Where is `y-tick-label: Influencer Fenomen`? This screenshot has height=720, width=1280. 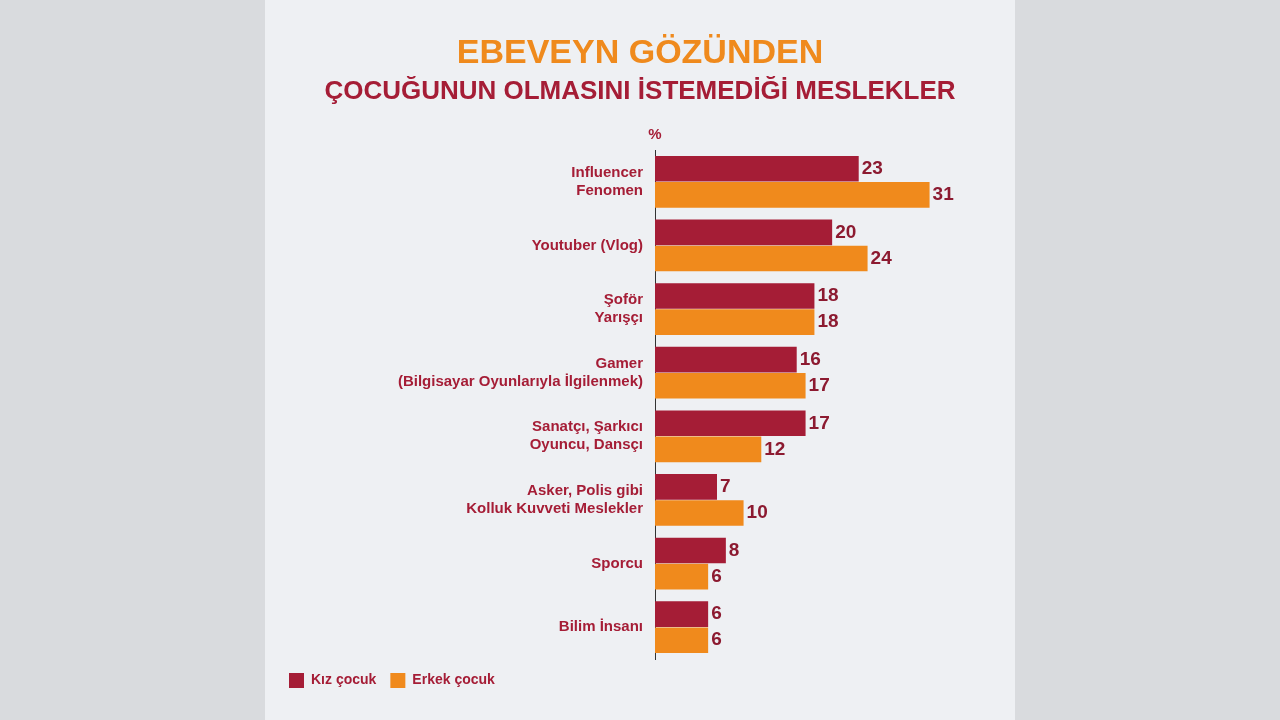 y-tick-label: Influencer Fenomen is located at coordinates (607, 180).